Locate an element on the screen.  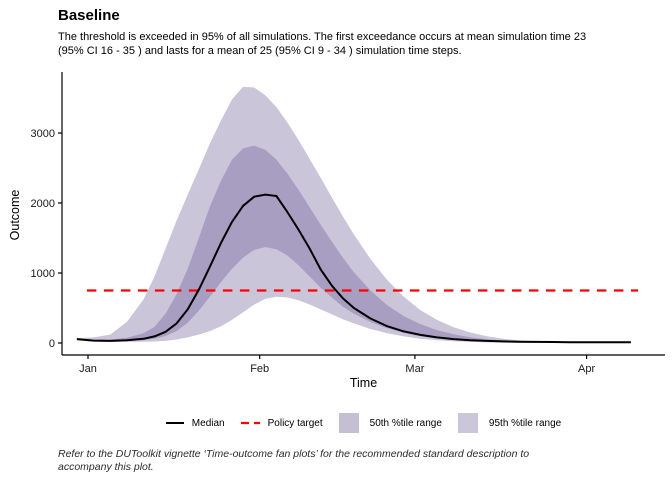
legend-label-policy-target: Policy target is located at coordinates (295, 423).